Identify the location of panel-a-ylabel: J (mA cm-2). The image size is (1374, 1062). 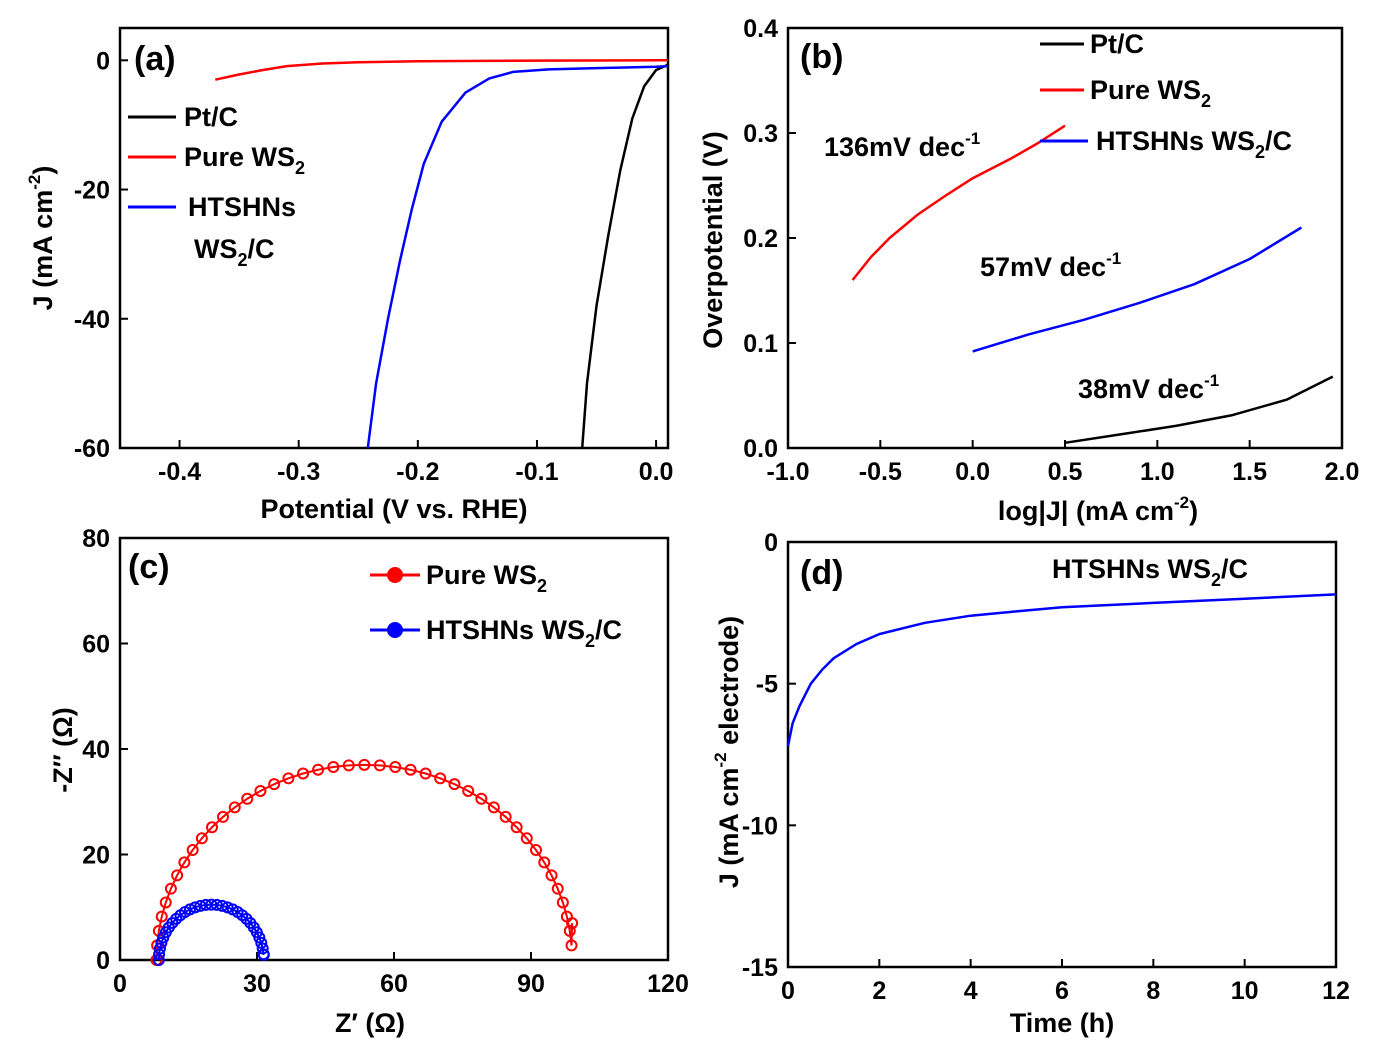
(41, 238).